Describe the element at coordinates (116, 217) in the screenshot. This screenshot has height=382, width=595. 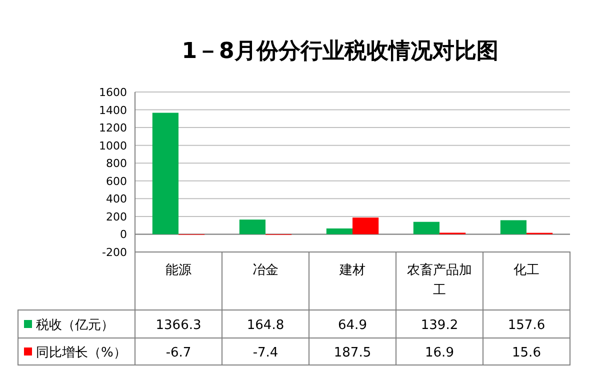
I see `y-tick-label: 200` at that location.